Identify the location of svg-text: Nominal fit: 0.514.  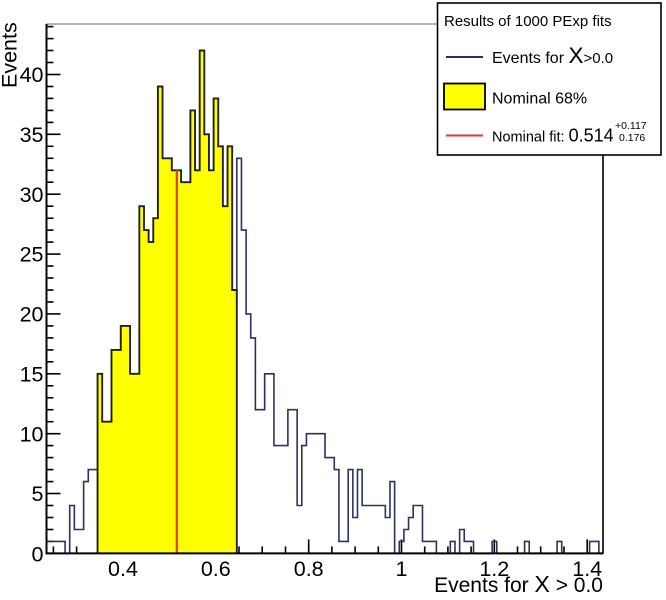
(553, 136).